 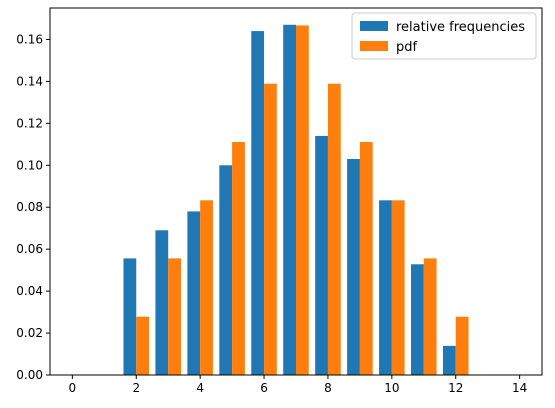 What do you see at coordinates (29, 207) in the screenshot?
I see `y-tick-label: 0.08` at bounding box center [29, 207].